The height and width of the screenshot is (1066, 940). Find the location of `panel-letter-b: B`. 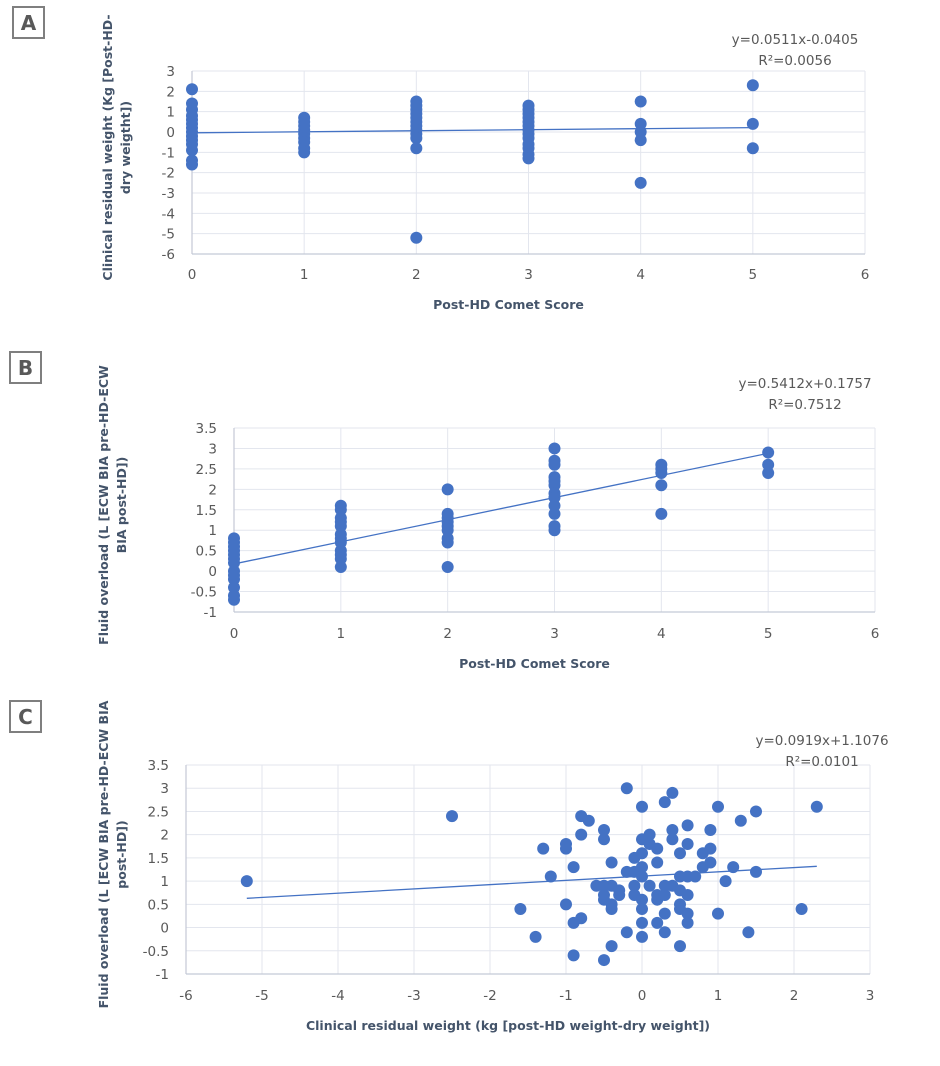

panel-letter-b: B is located at coordinates (25, 368).